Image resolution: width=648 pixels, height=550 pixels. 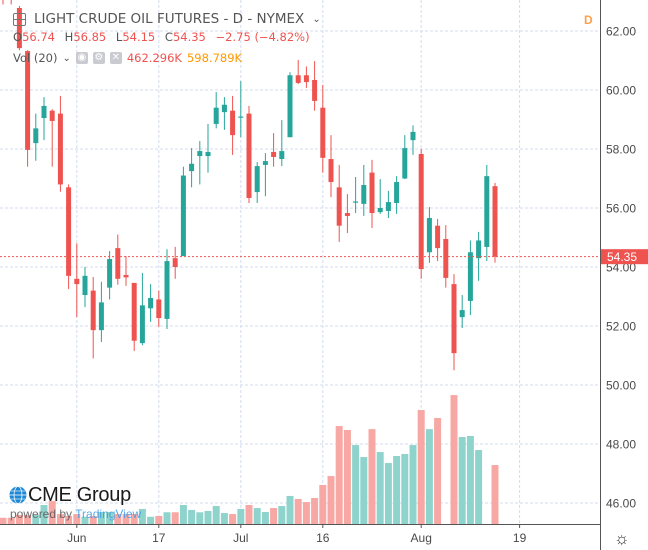 I want to click on provider-link: TradingView, so click(x=108, y=514).